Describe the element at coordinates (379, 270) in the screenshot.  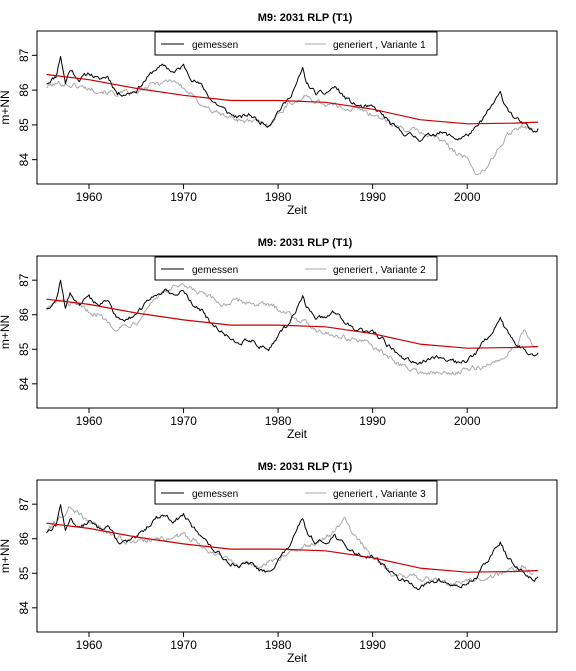
I see `legend-label-generiert: generiert , Variante 2` at that location.